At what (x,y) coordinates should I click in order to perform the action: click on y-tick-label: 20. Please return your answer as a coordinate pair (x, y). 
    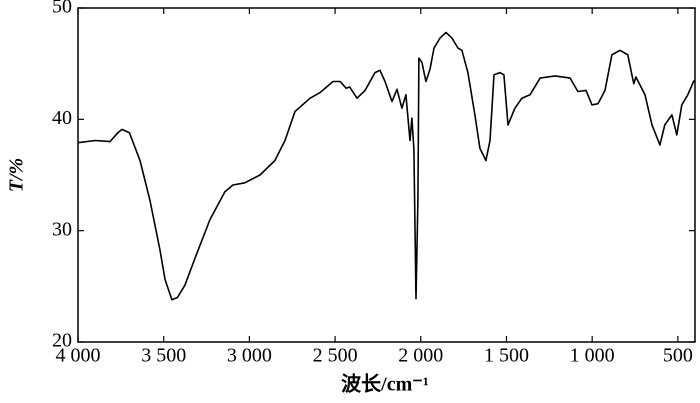
    Looking at the image, I should click on (62, 341).